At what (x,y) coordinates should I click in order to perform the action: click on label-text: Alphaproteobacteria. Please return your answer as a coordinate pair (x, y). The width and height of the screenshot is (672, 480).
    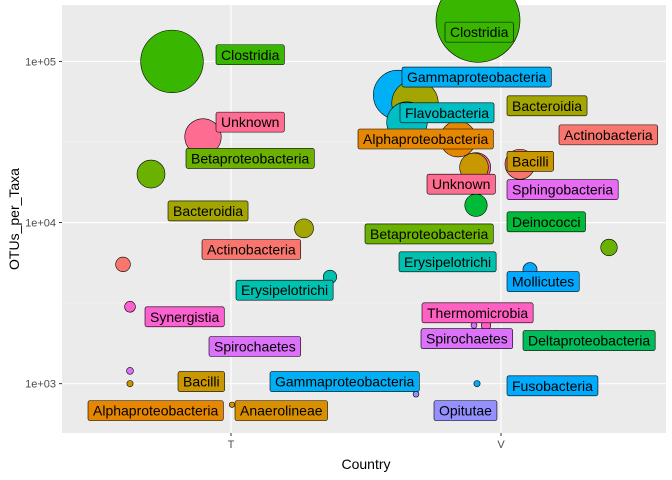
    Looking at the image, I should click on (426, 139).